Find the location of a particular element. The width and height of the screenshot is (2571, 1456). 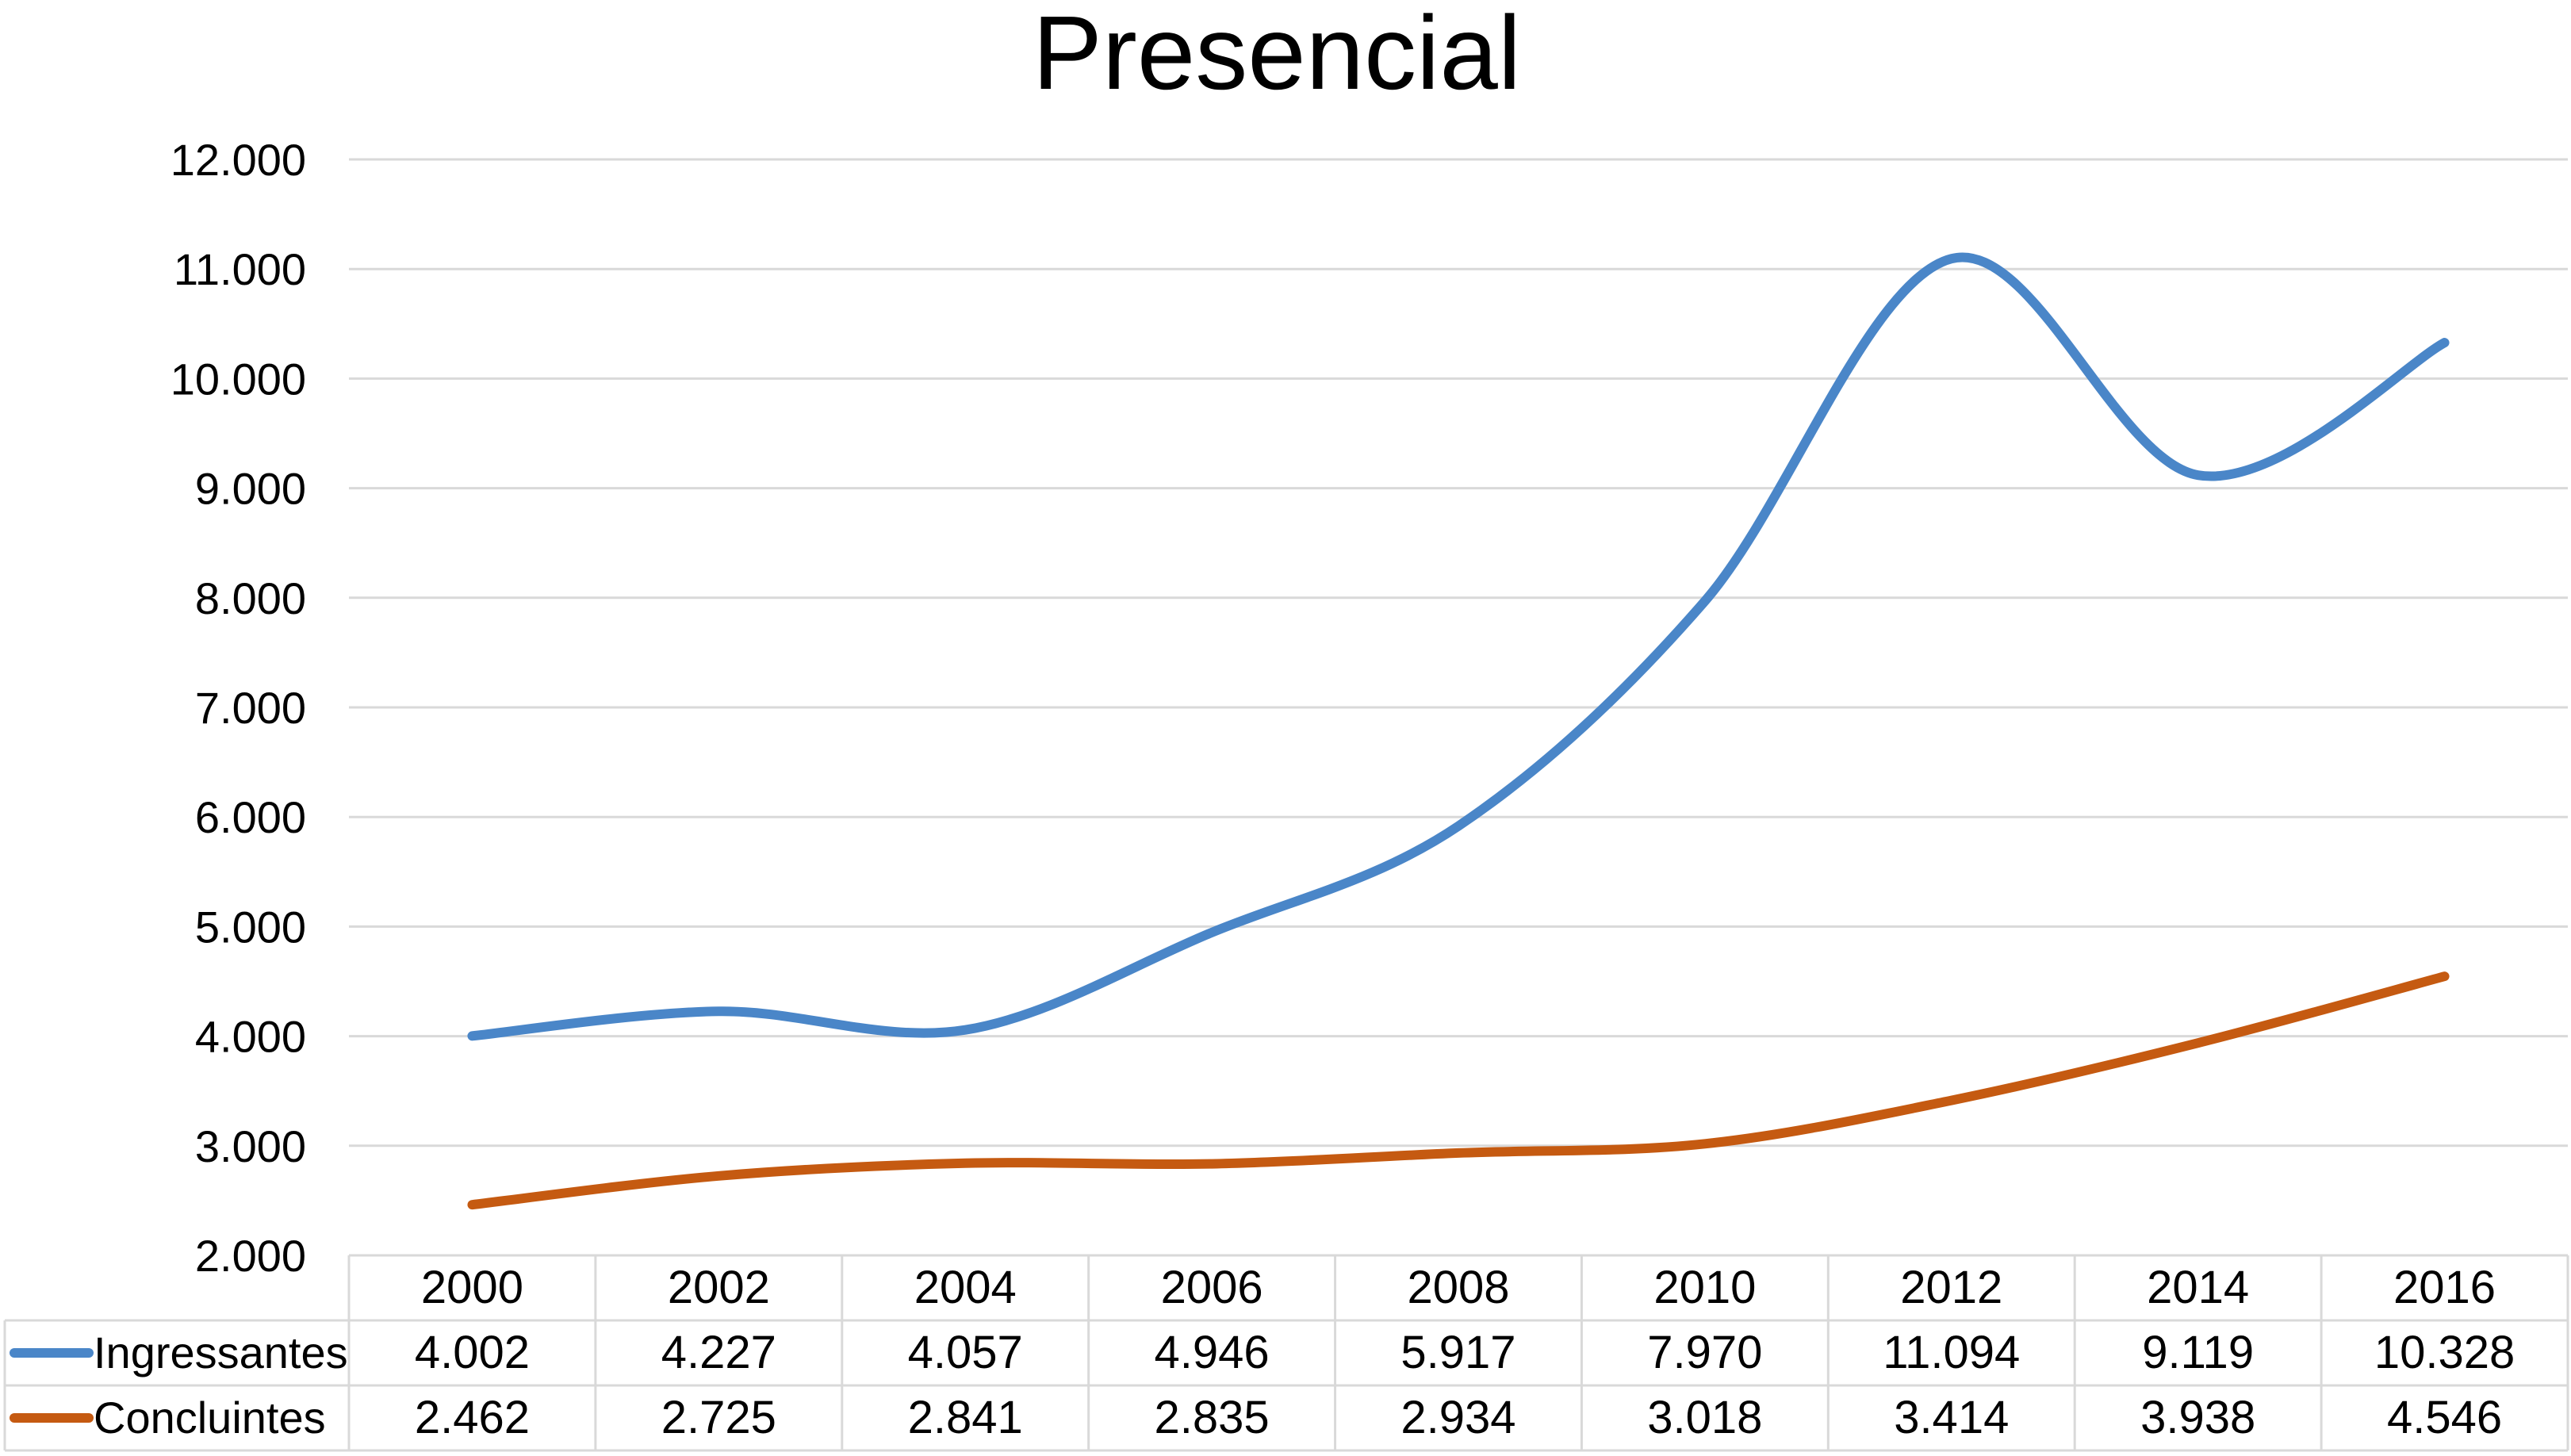

data-label: 11.094 is located at coordinates (1951, 1352).